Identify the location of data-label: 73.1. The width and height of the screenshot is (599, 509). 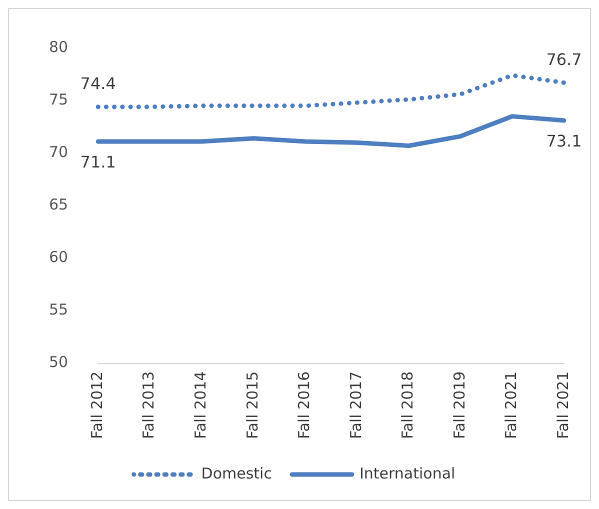
(564, 141).